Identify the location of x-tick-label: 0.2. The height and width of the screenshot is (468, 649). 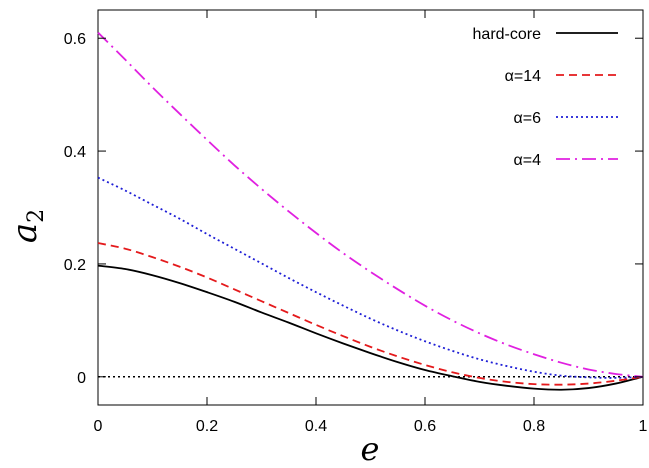
(207, 426).